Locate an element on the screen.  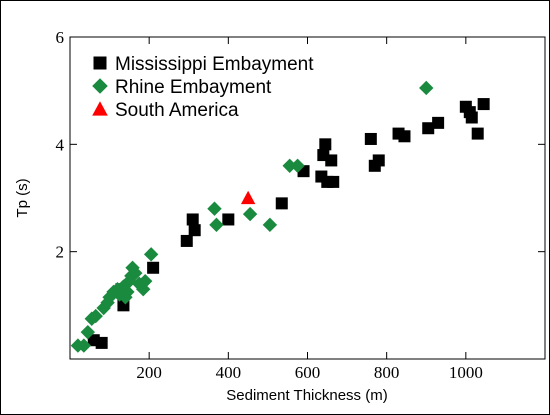
x-tick-label: 800 is located at coordinates (387, 372).